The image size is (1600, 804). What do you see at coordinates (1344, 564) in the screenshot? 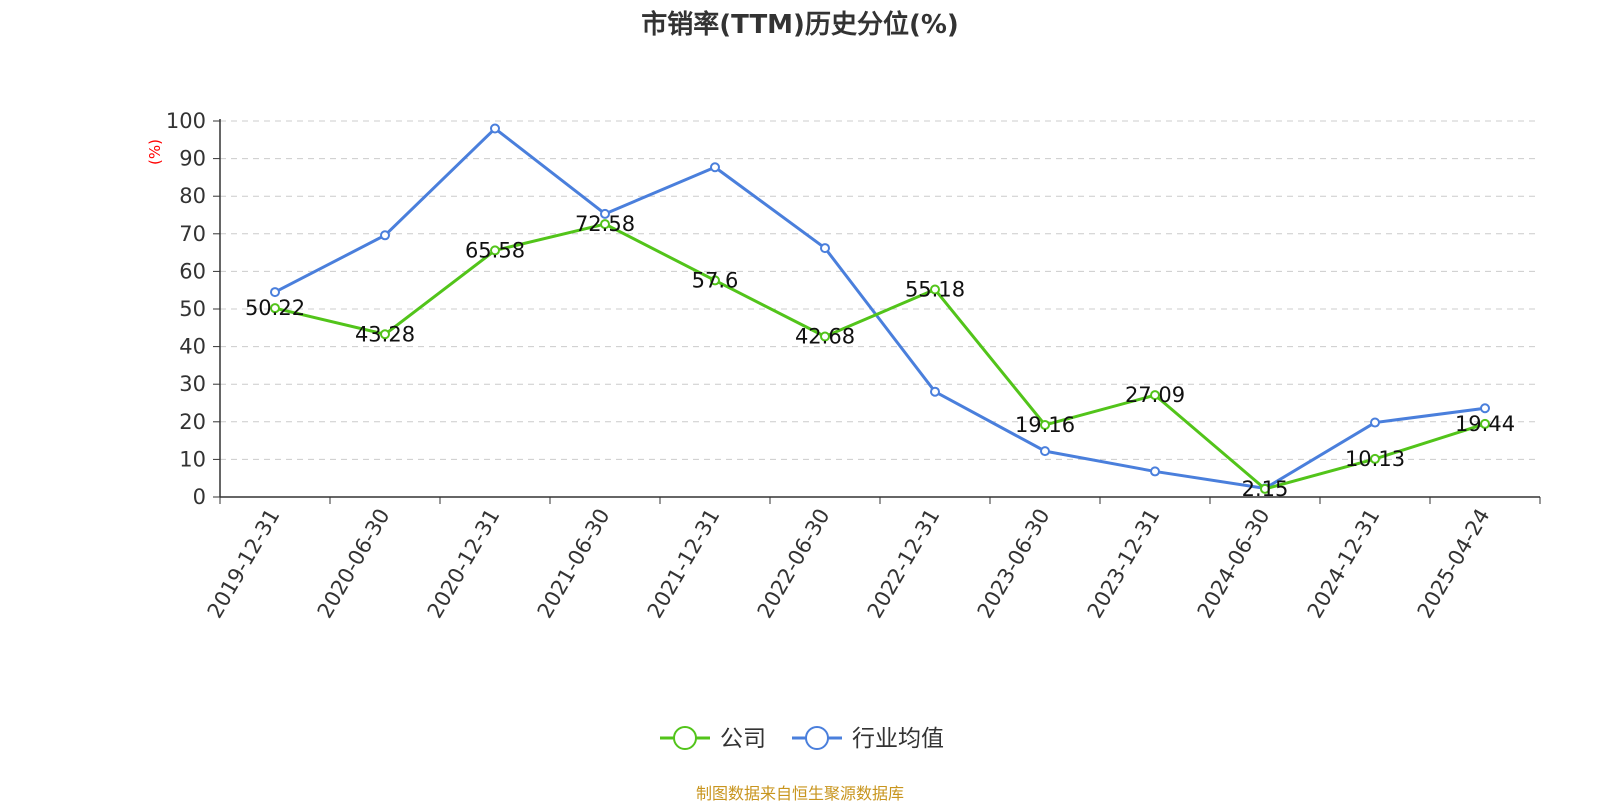
I see `x-tick-label: 2024-12-31` at bounding box center [1344, 564].